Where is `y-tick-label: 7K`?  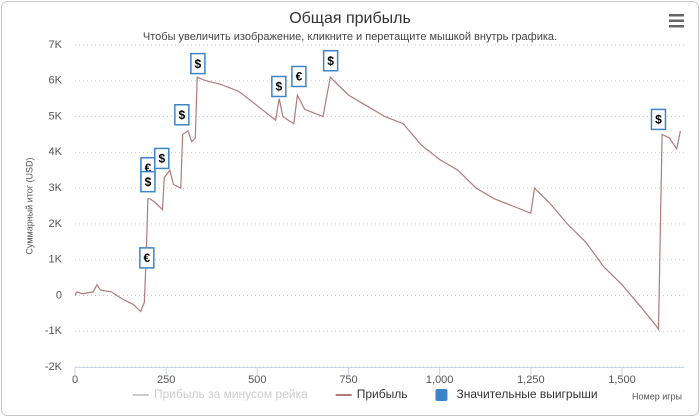
y-tick-label: 7K is located at coordinates (56, 45).